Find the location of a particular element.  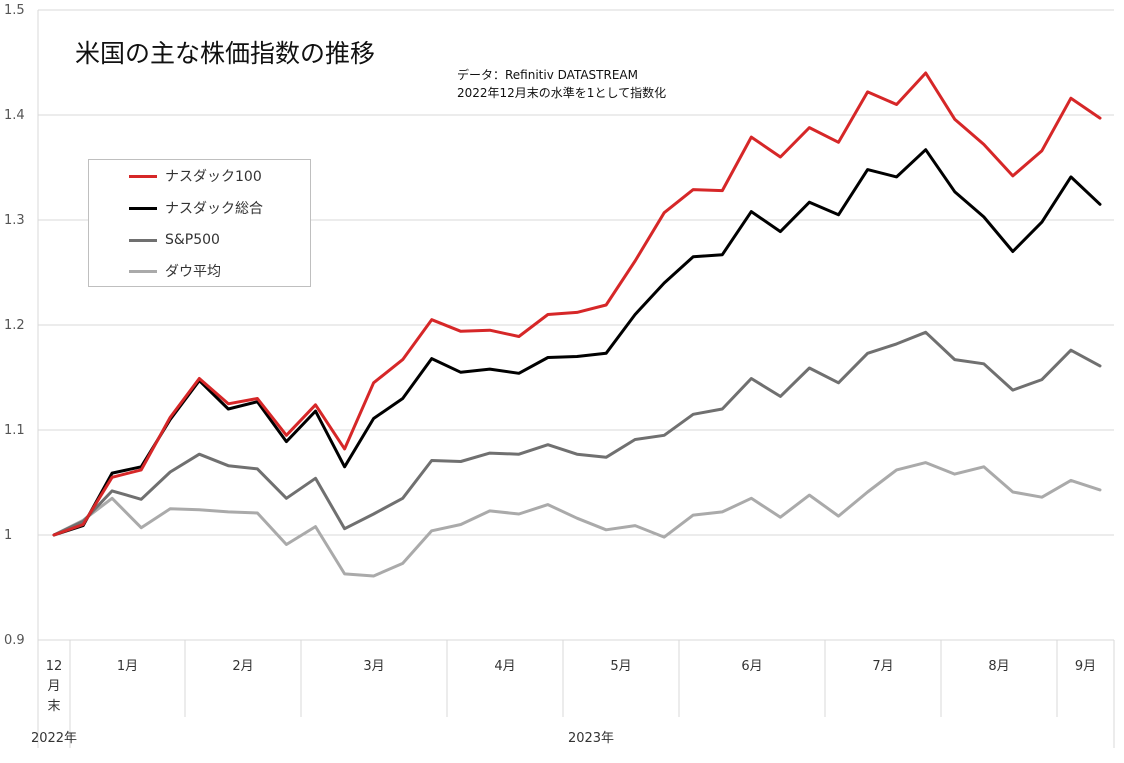

x-year-label: 2023年 is located at coordinates (591, 738).